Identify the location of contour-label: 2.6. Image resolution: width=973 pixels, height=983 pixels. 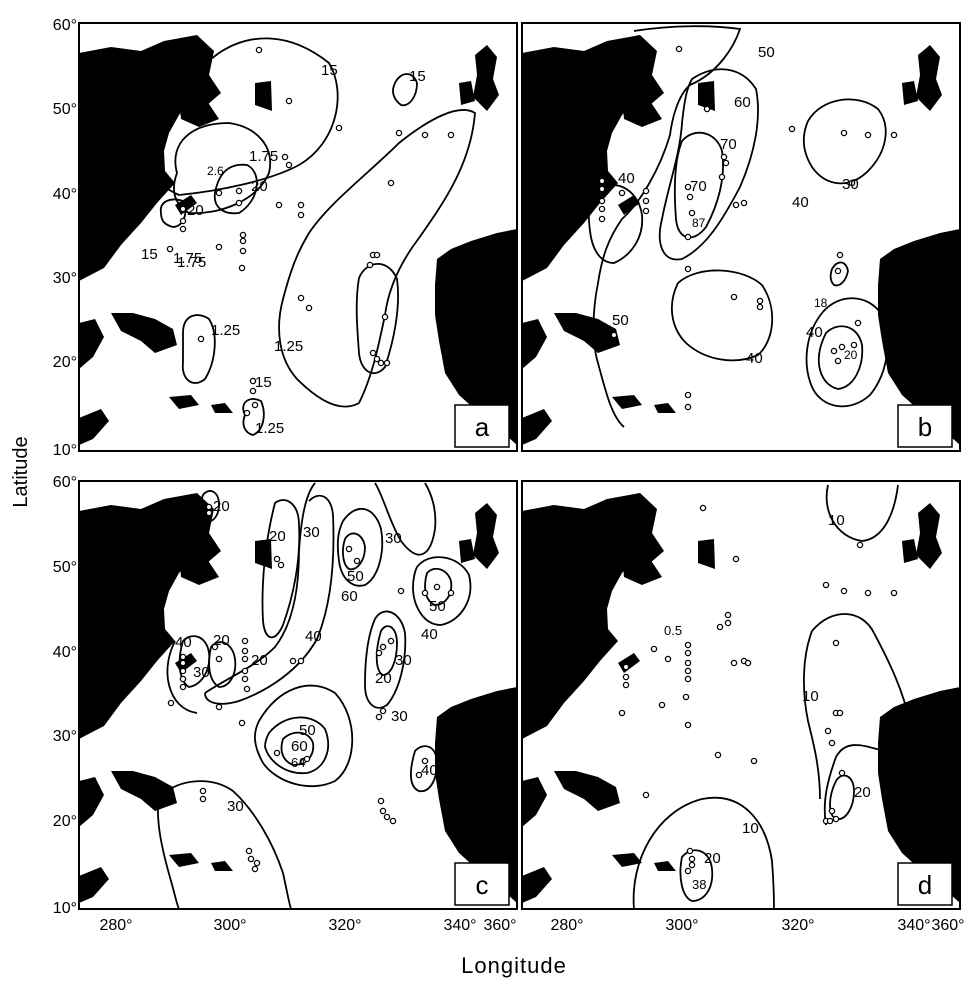
(215, 171).